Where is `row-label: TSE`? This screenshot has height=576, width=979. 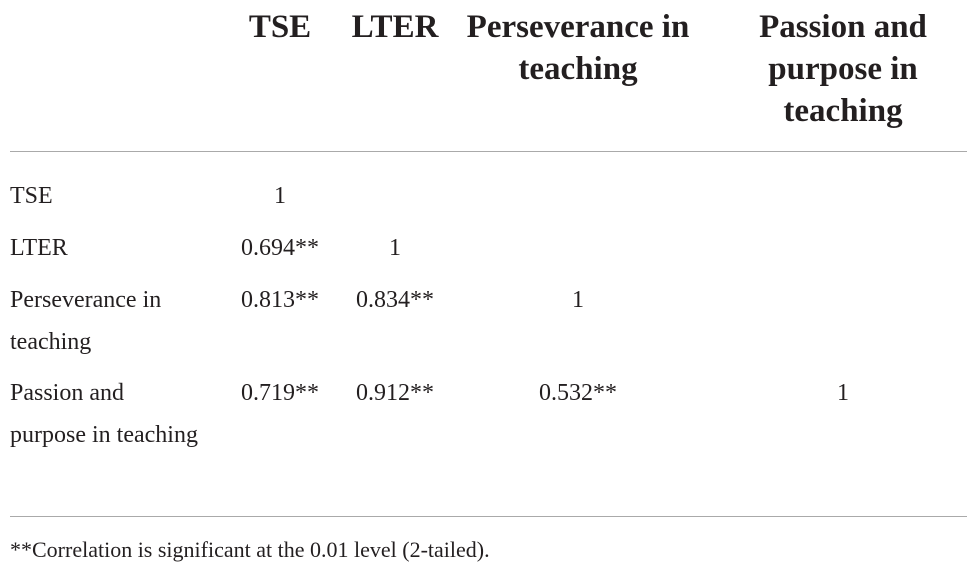 row-label: TSE is located at coordinates (31, 196).